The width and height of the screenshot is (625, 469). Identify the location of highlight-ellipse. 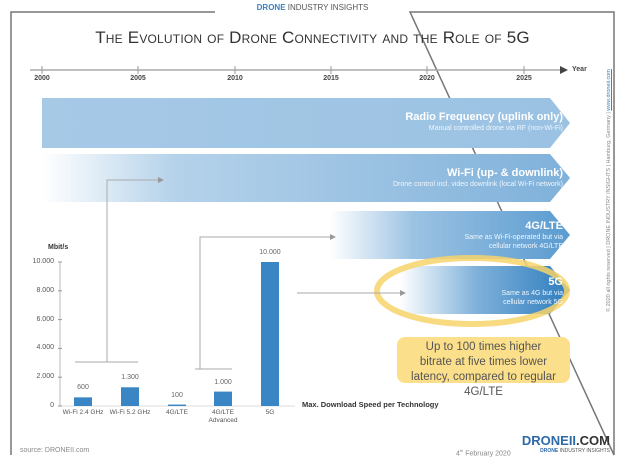
(472, 291).